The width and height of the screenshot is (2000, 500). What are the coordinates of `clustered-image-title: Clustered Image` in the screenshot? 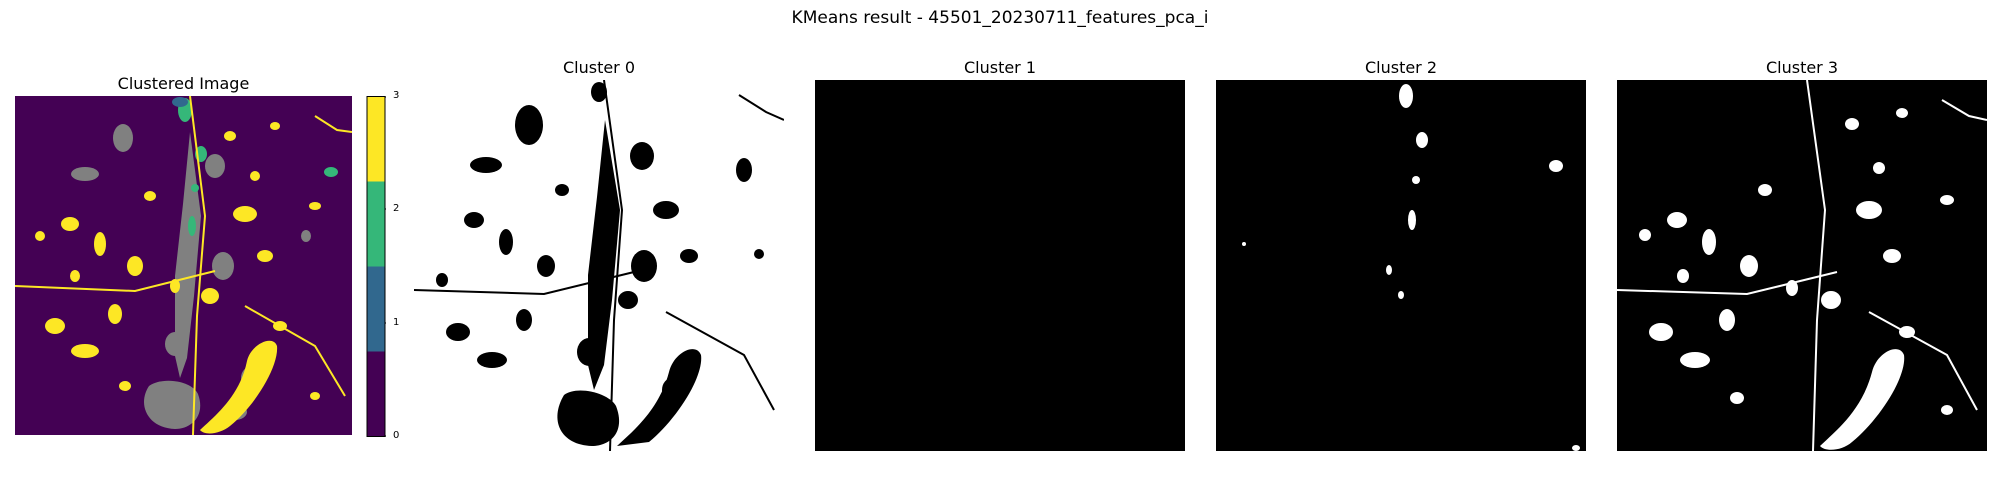 It's located at (183, 83).